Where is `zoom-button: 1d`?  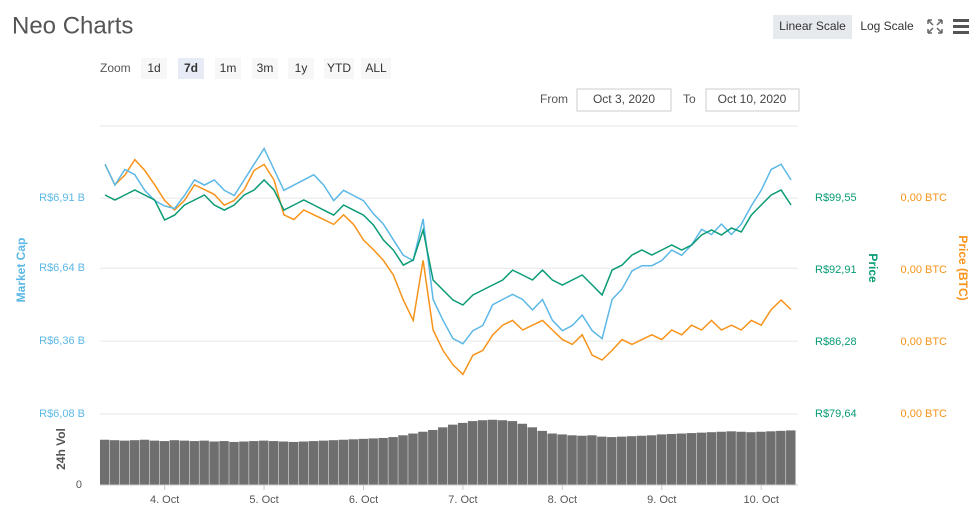 zoom-button: 1d is located at coordinates (153, 68).